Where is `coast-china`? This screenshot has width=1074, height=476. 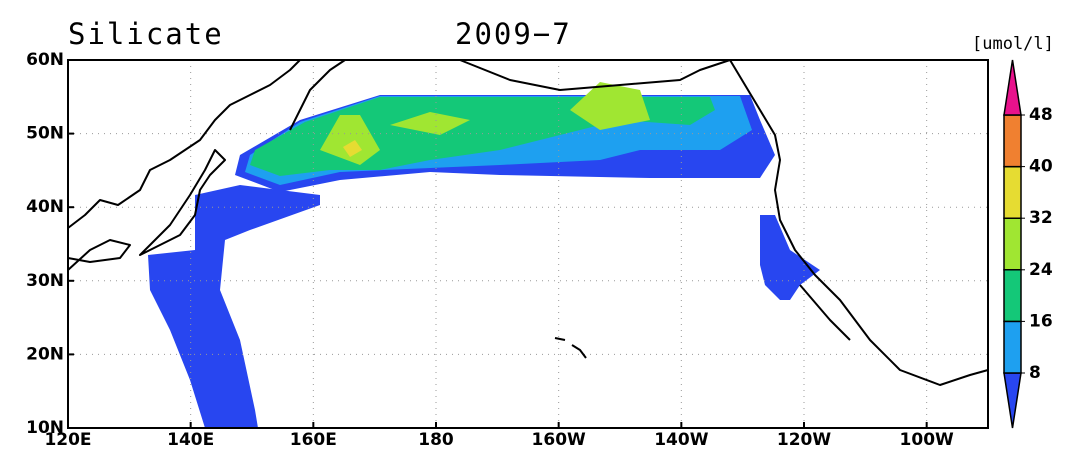
coast-china is located at coordinates (99, 255).